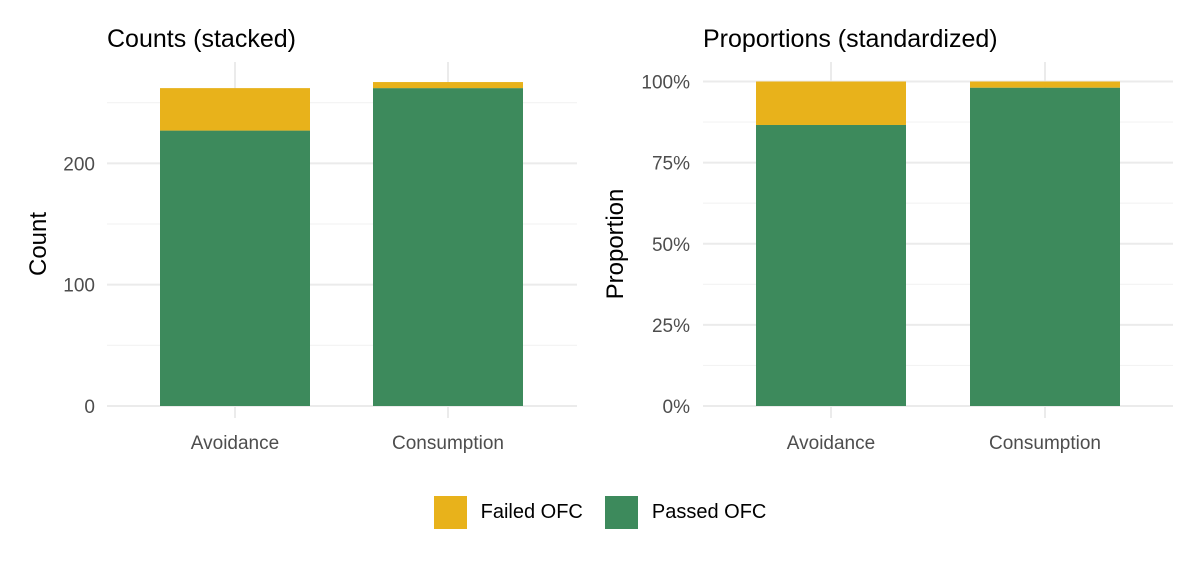 Image resolution: width=1200 pixels, height=570 pixels. Describe the element at coordinates (531, 511) in the screenshot. I see `legend-label-failed: Failed OFC` at that location.